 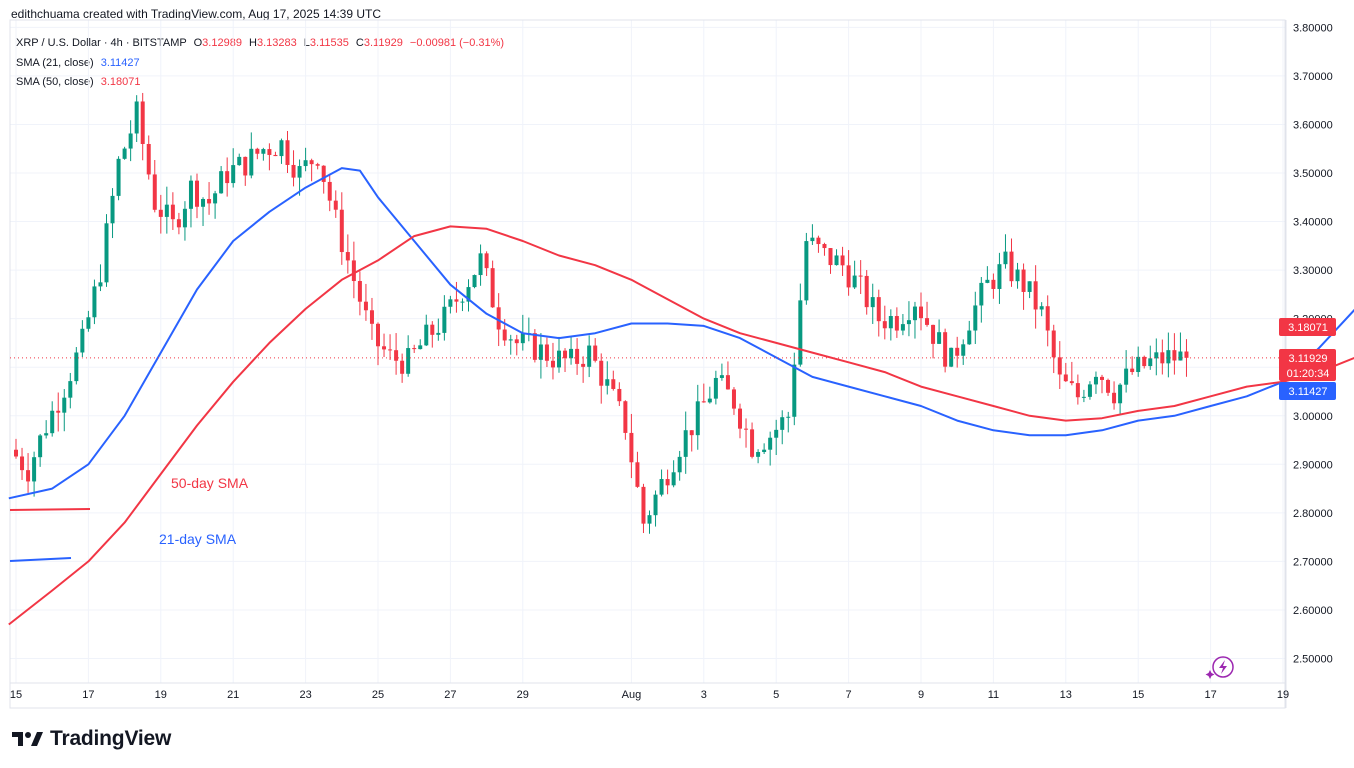 I want to click on legend-high-value: 3.13283, so click(x=276, y=43).